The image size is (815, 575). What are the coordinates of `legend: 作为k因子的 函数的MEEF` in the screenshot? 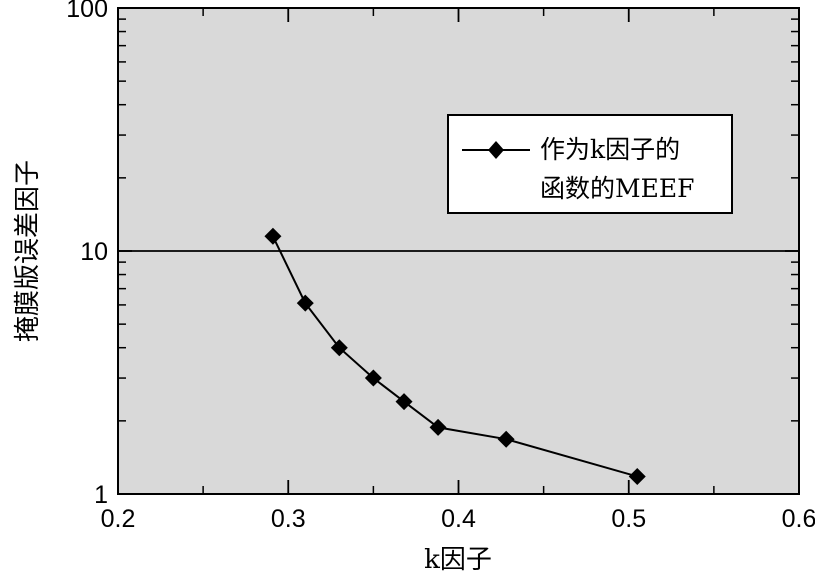 It's located at (590, 164).